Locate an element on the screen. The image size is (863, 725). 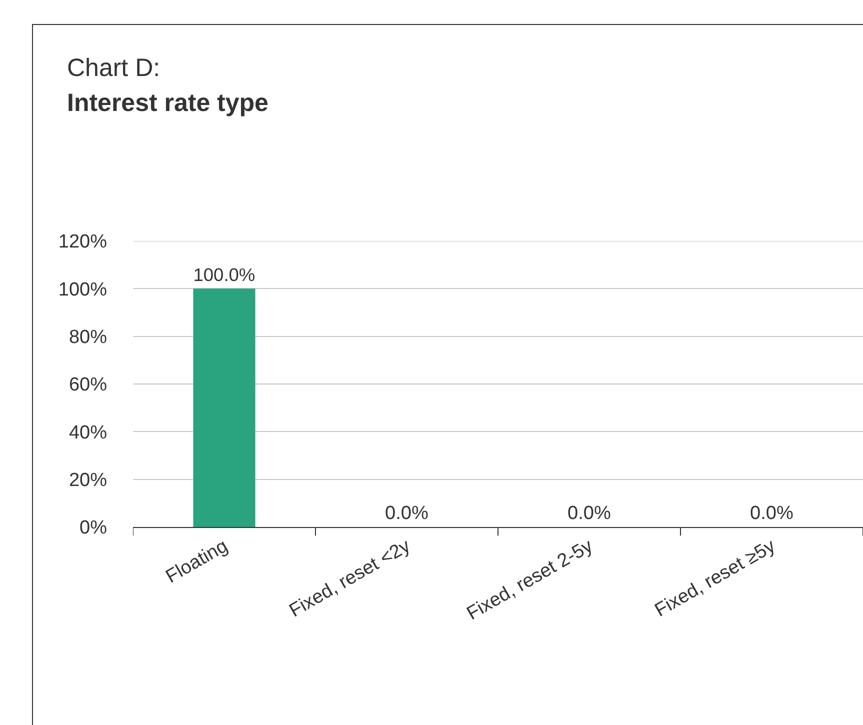
chart-subtitle: Interest rate type is located at coordinates (167, 103).